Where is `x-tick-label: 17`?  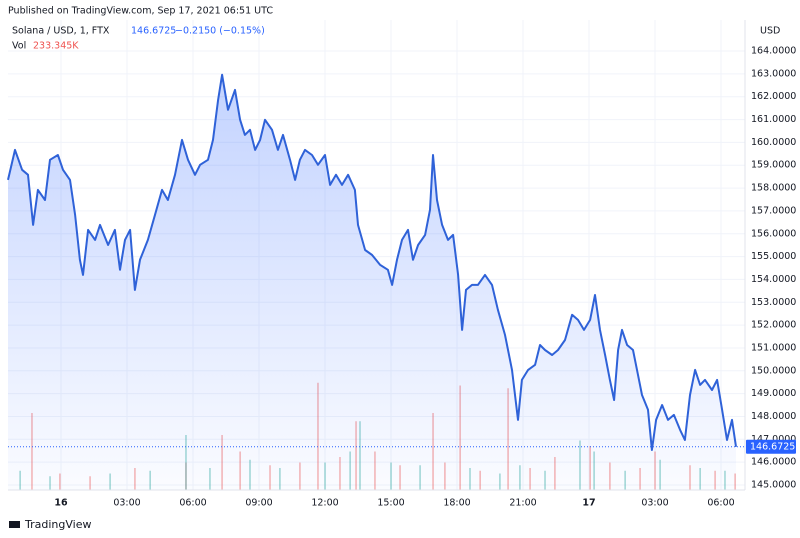
x-tick-label: 17 is located at coordinates (588, 503).